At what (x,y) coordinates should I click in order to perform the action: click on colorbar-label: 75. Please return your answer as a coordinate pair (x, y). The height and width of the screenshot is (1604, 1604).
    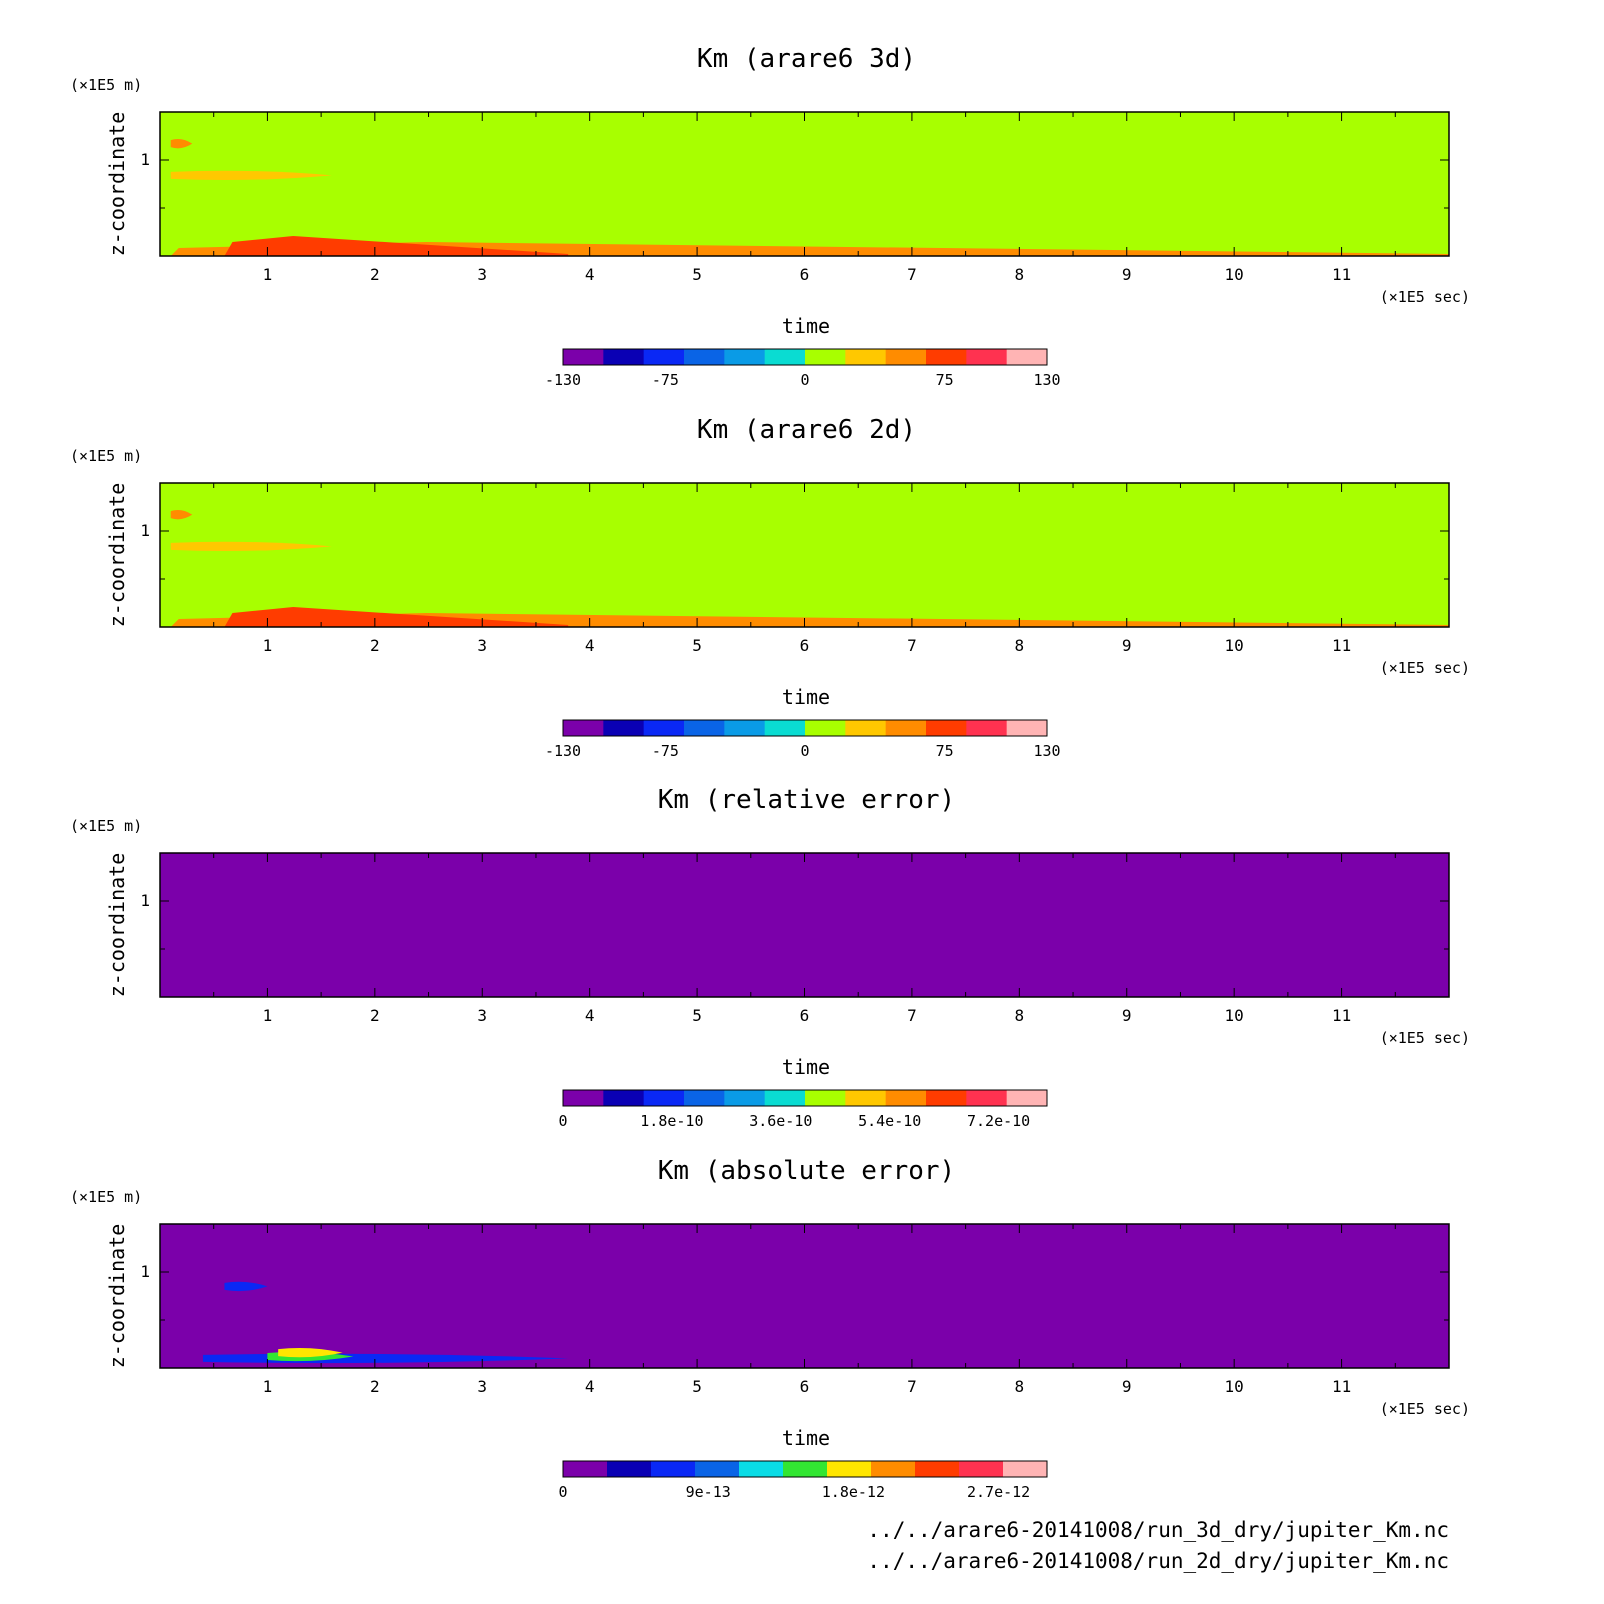
    Looking at the image, I should click on (945, 380).